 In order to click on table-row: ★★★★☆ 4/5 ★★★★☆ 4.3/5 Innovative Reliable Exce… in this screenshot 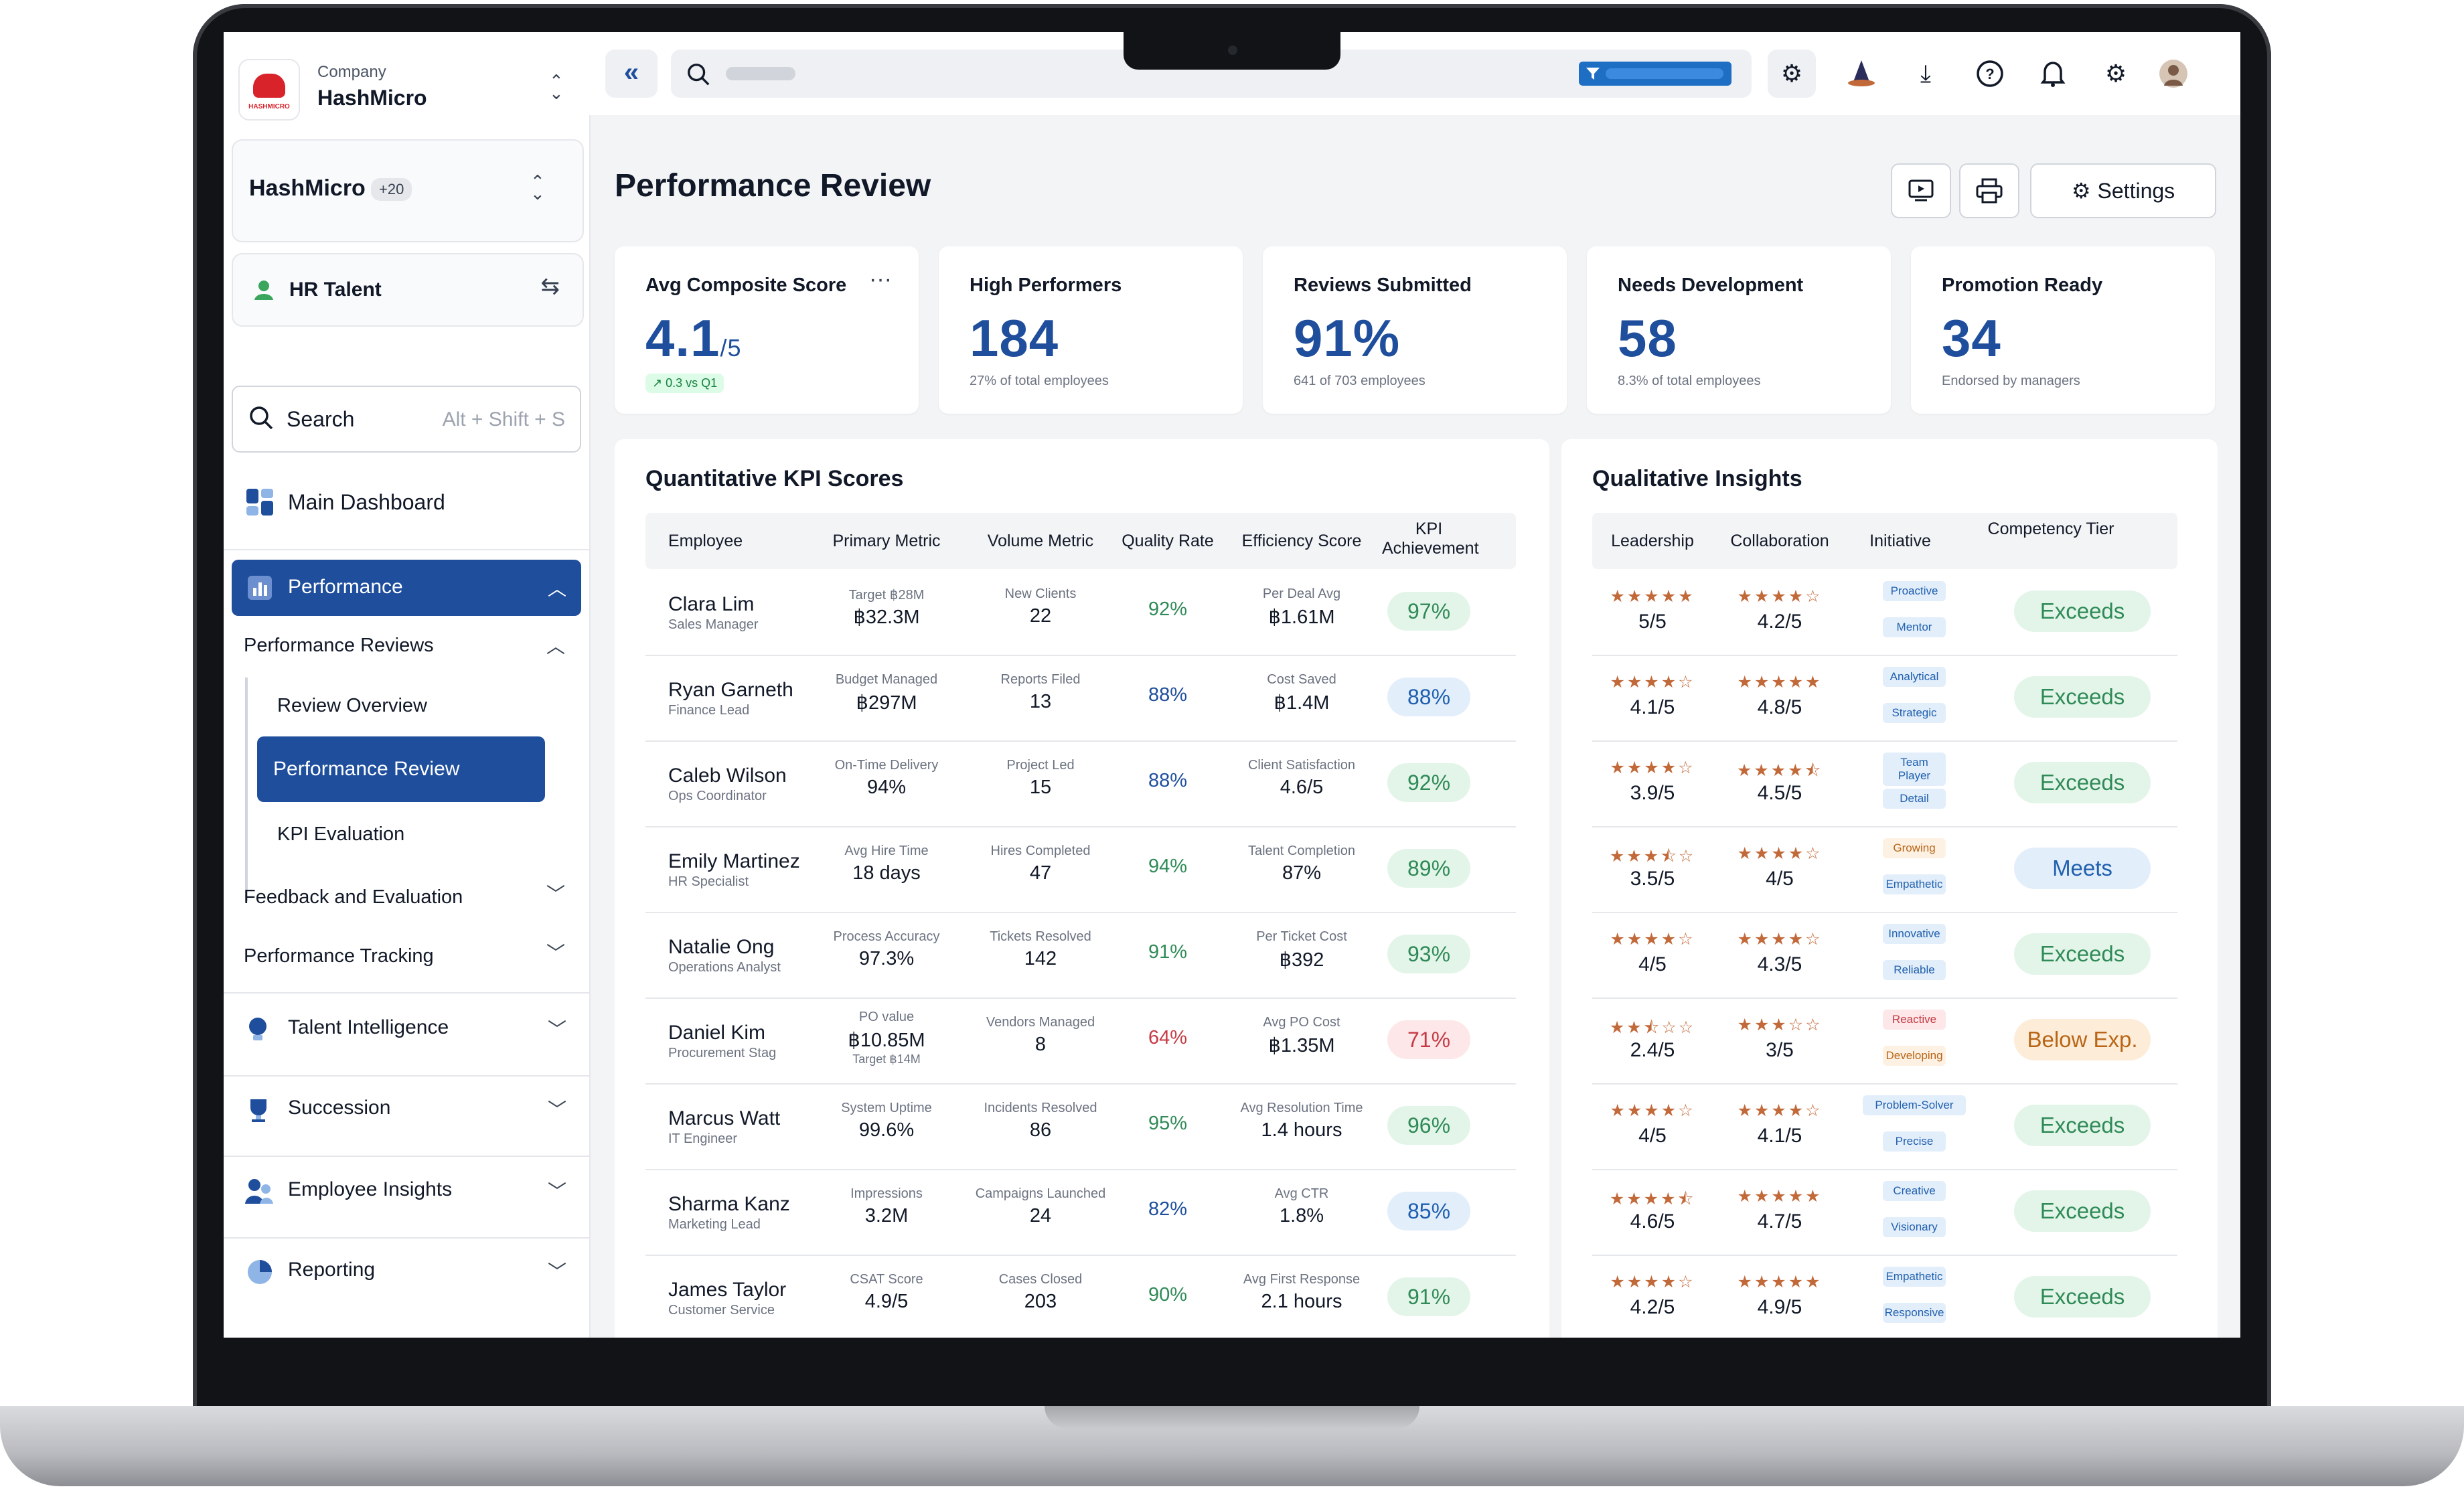, I will do `click(1884, 956)`.